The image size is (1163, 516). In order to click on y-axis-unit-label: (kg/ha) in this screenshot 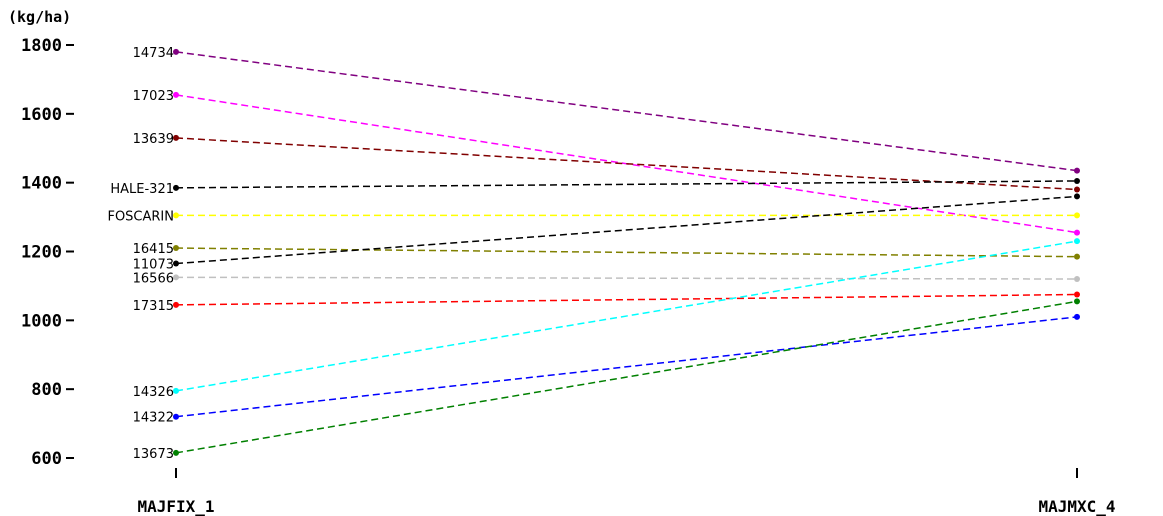, I will do `click(39, 17)`.